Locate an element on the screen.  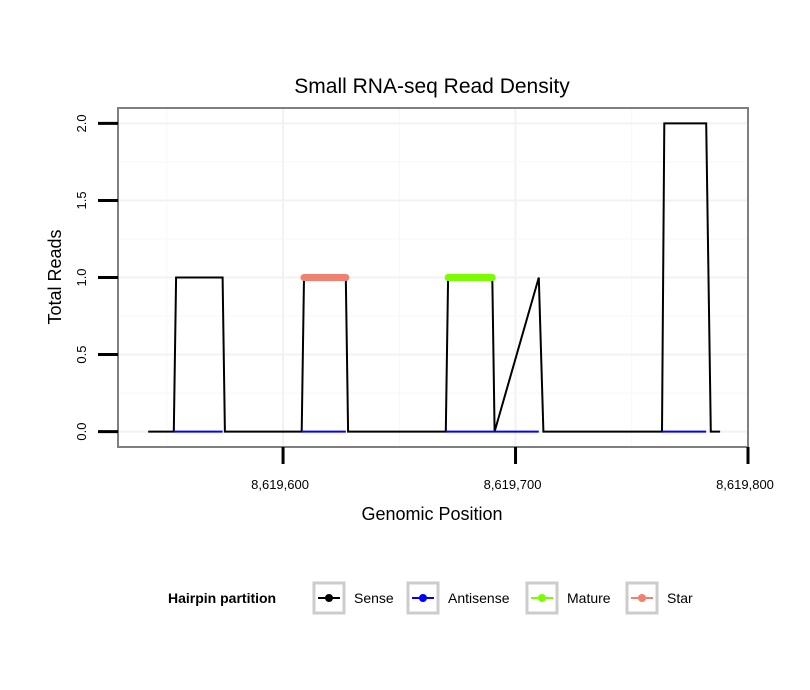
legend-key-point-star is located at coordinates (642, 598).